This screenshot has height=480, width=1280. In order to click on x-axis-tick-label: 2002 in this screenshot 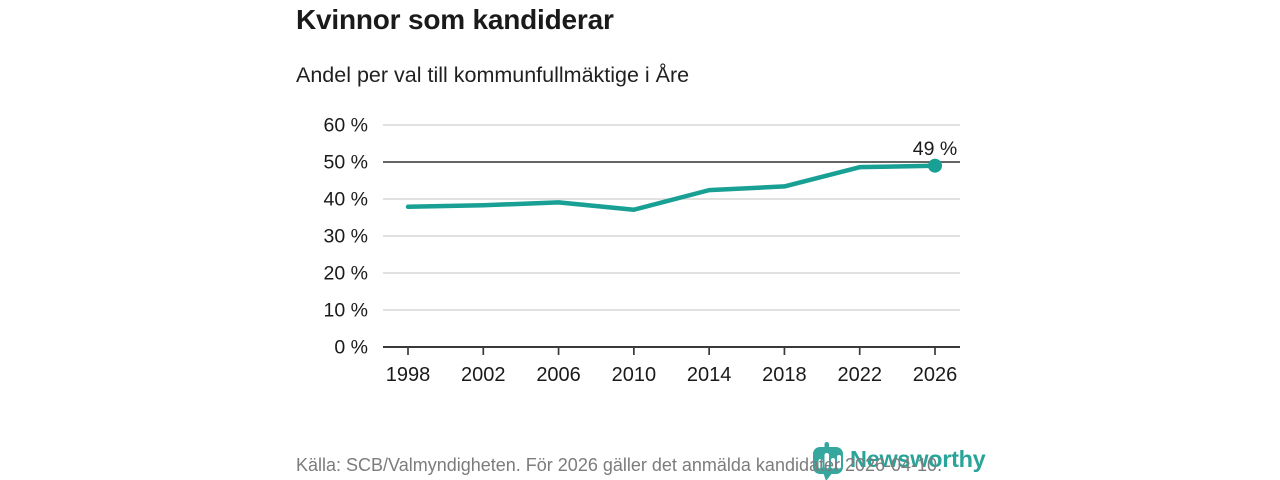, I will do `click(483, 375)`.